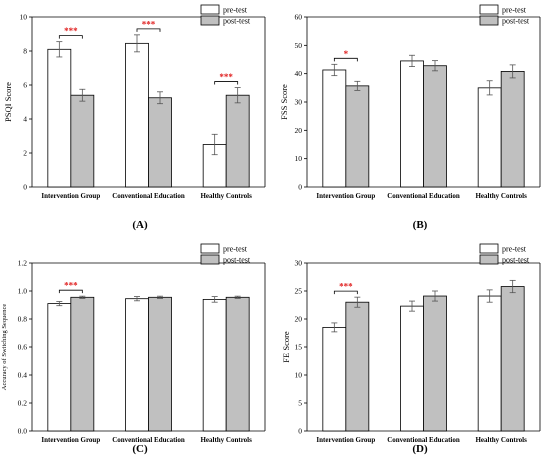  I want to click on y-tick-label: 50, so click(299, 45).